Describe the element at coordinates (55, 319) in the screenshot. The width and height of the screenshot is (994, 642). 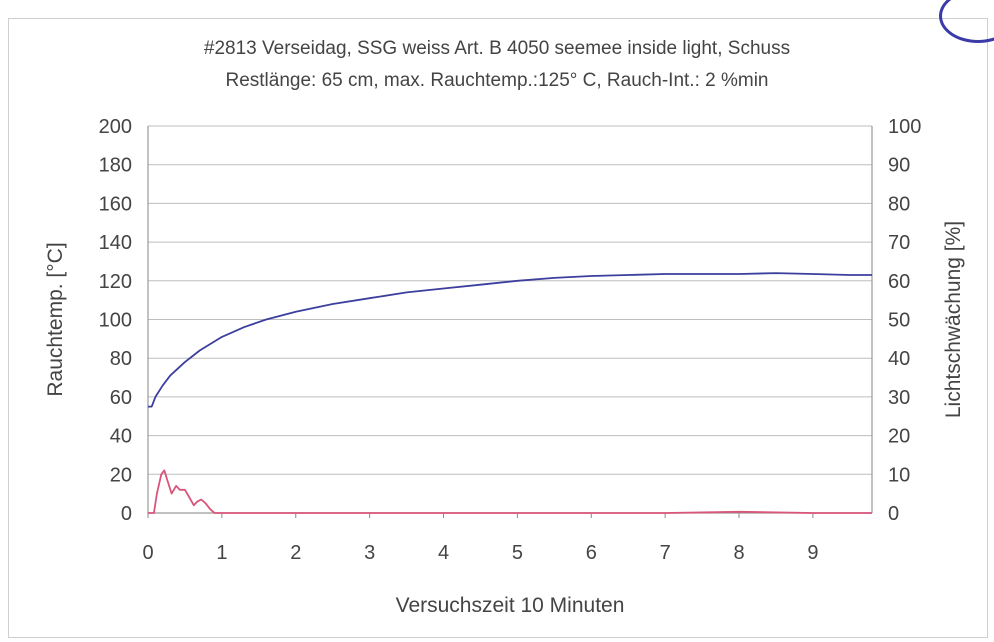
I see `y-axis-label: Rauchtemp. [°C]` at that location.